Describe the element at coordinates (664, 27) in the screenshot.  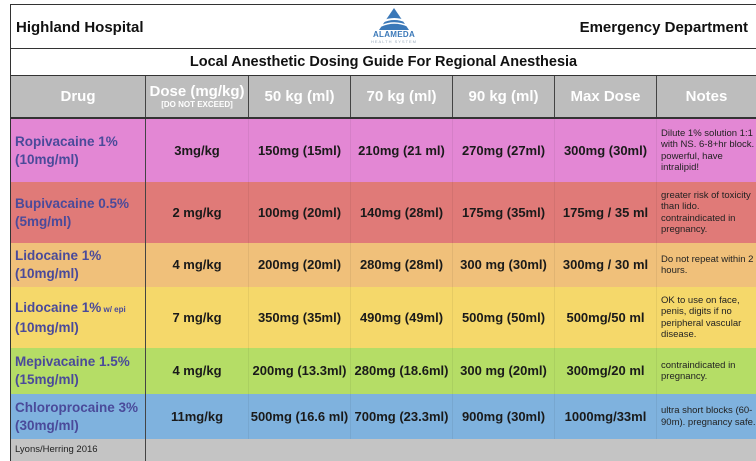
I see `department-name: Emergency Department` at that location.